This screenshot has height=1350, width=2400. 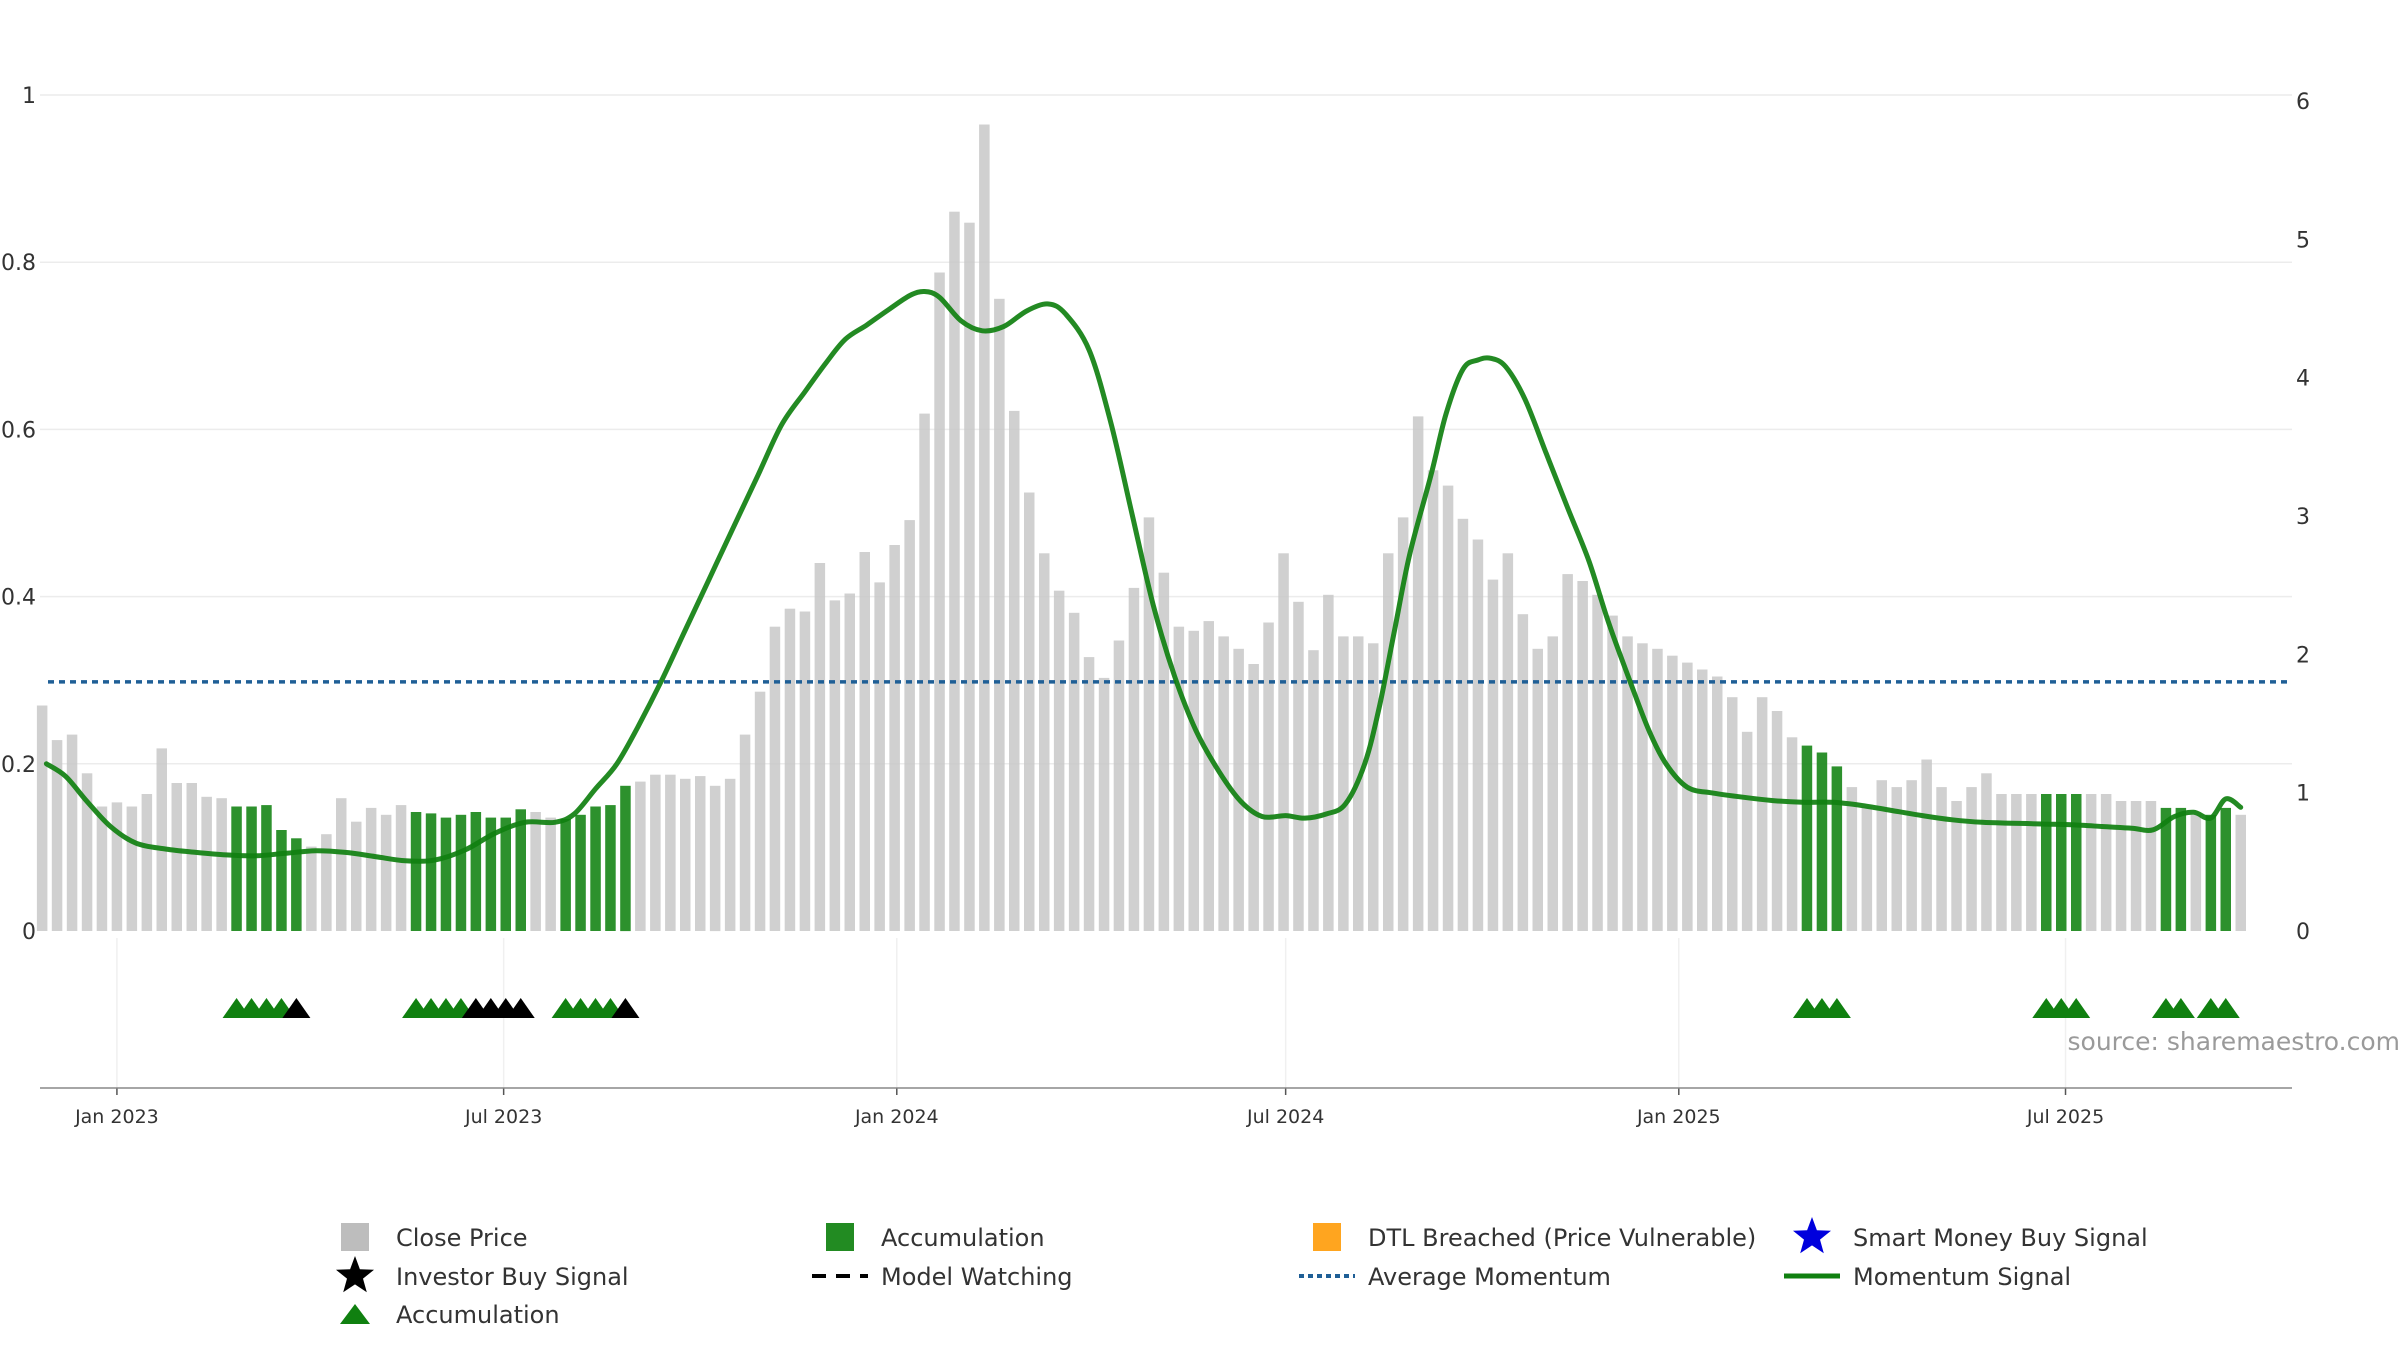 What do you see at coordinates (1678, 1117) in the screenshot?
I see `x-tick-label: Jan 2025` at bounding box center [1678, 1117].